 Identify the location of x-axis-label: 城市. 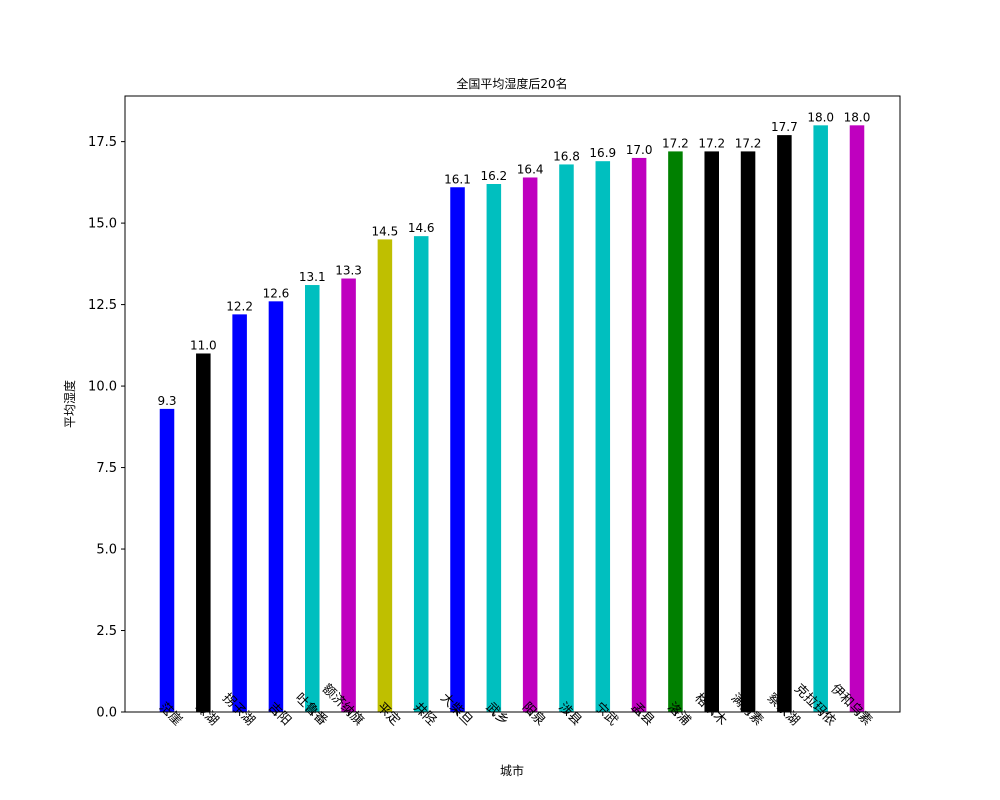
(512, 770).